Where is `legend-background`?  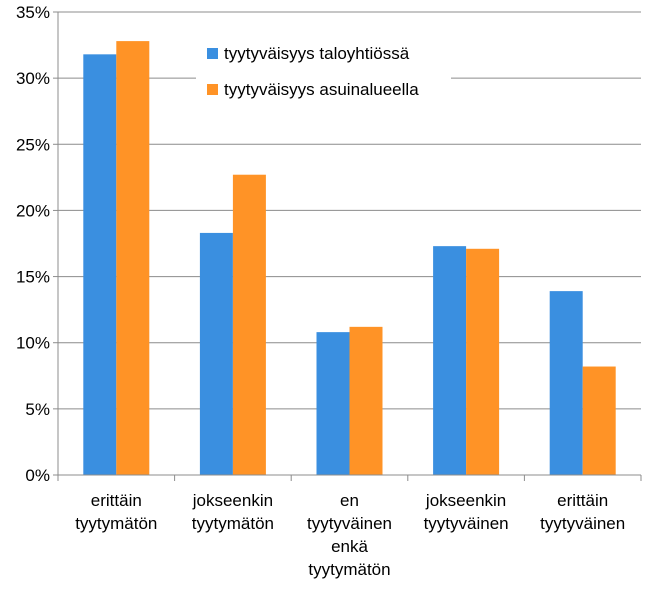 legend-background is located at coordinates (323, 71).